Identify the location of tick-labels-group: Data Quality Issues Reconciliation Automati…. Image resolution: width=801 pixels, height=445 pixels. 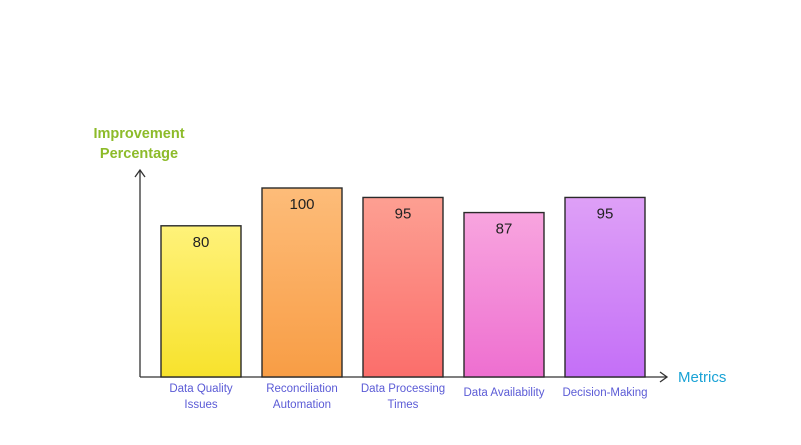
(408, 397).